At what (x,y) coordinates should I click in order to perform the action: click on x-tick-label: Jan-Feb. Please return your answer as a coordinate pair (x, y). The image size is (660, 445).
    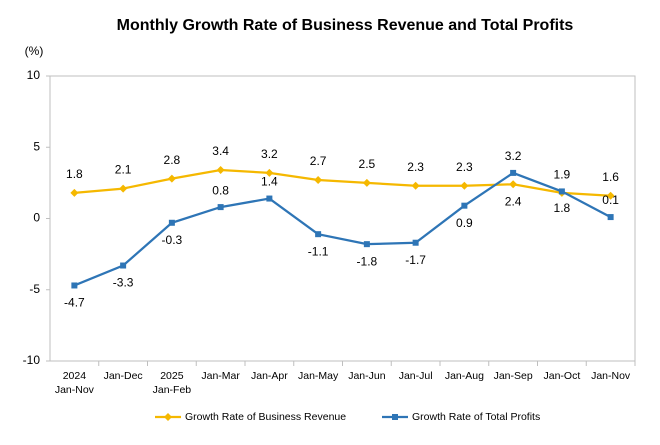
    Looking at the image, I should click on (172, 390).